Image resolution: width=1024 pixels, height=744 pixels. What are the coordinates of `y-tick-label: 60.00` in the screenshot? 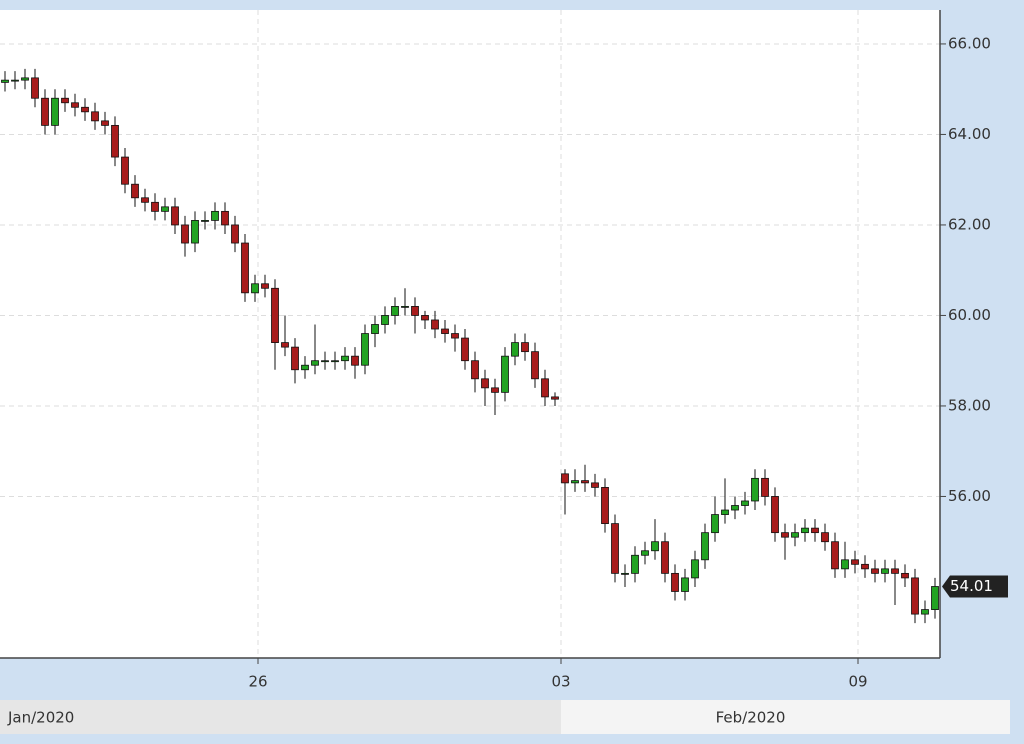 It's located at (969, 315).